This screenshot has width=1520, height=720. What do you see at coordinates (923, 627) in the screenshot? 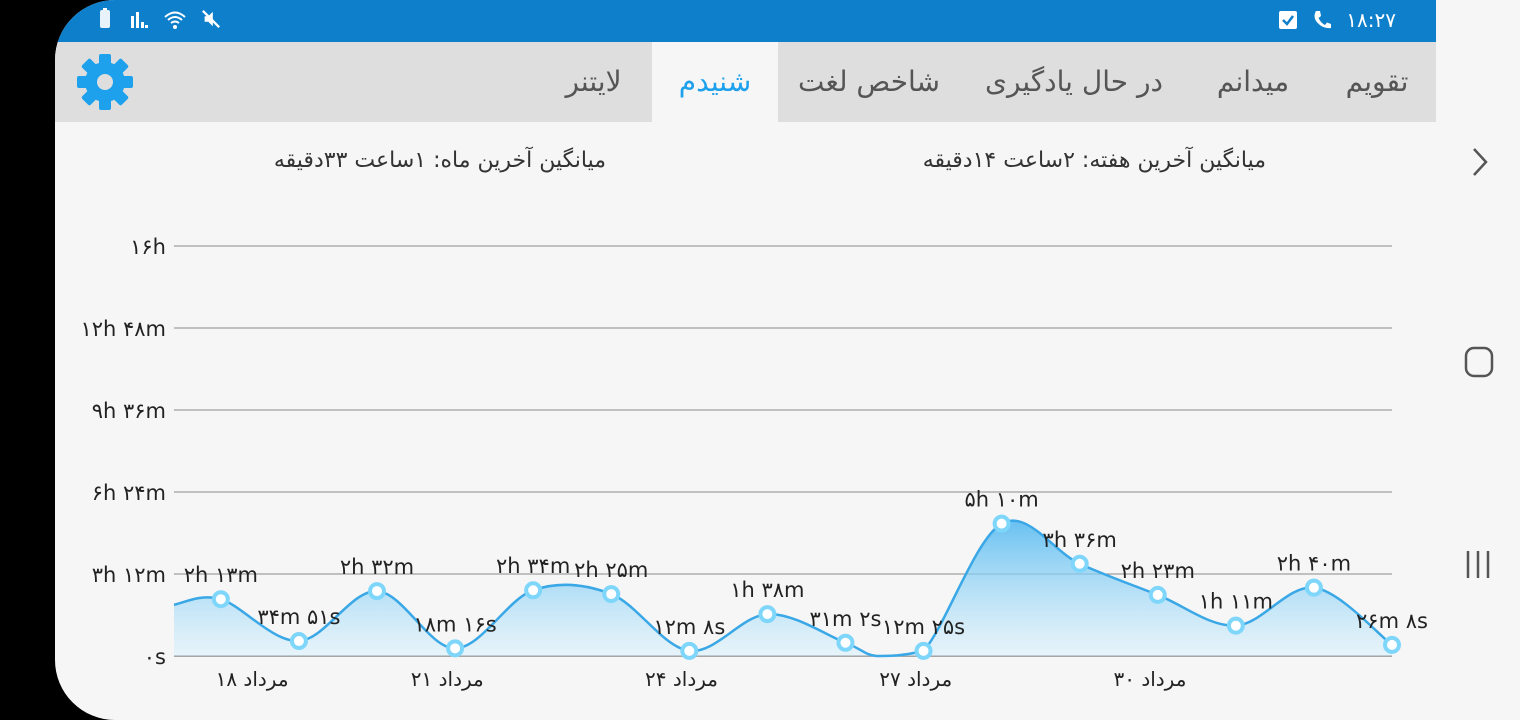
I see `data-label: ۱۲m ۲۵s` at bounding box center [923, 627].